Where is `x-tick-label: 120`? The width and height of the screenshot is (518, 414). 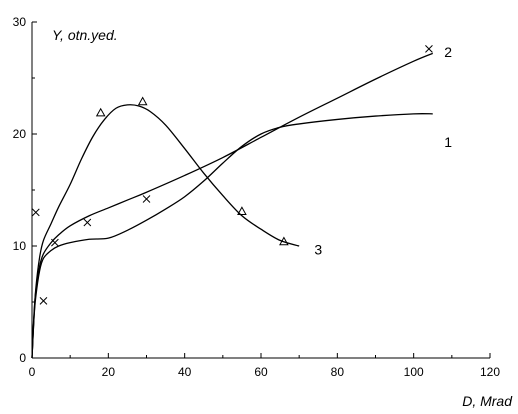
x-tick-label: 120 is located at coordinates (490, 372).